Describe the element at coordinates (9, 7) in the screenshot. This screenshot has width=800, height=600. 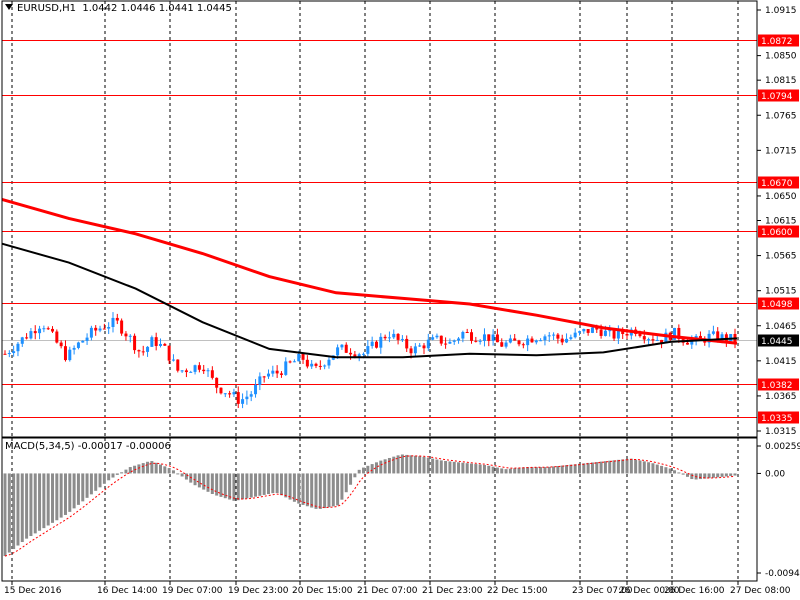
I see `dropdown-arrow-icon` at that location.